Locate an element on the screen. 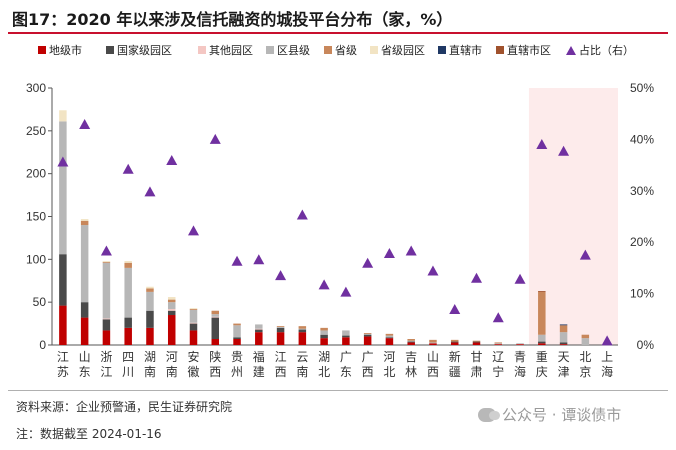 The height and width of the screenshot is (450, 676). legend-item-9: 占比（右） is located at coordinates (600, 50).